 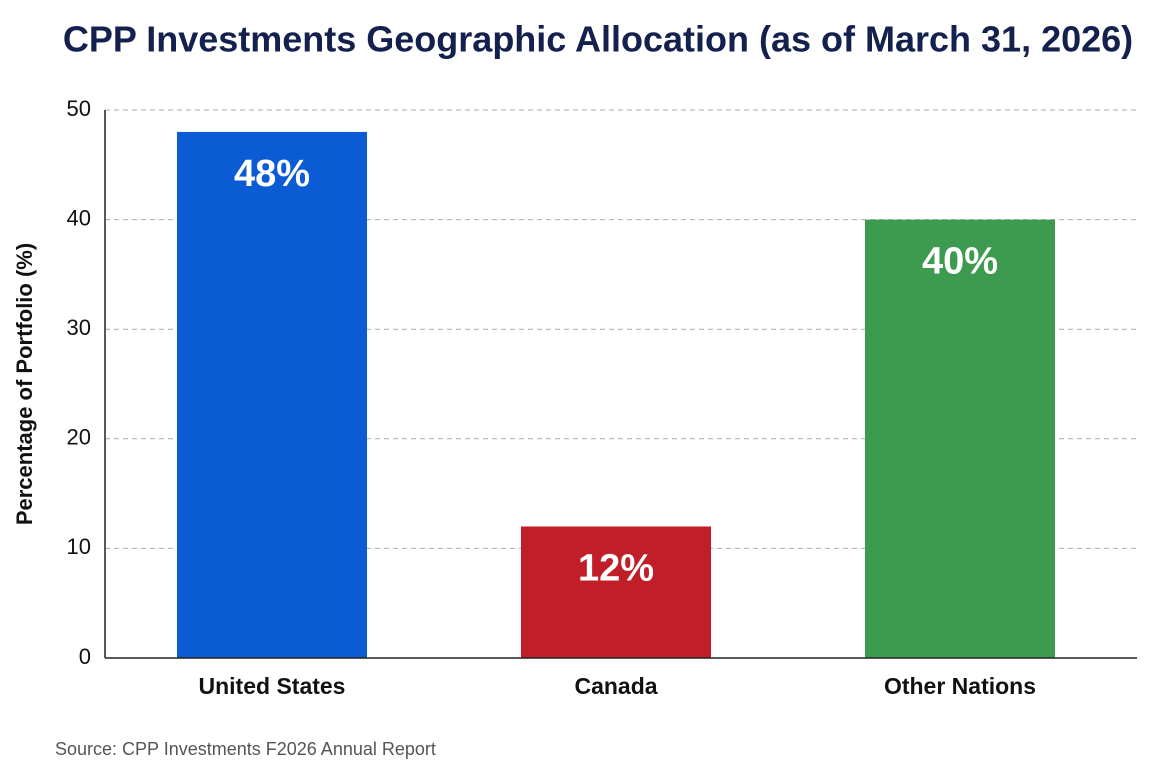 What do you see at coordinates (615, 686) in the screenshot?
I see `x-tick-label: Canada` at bounding box center [615, 686].